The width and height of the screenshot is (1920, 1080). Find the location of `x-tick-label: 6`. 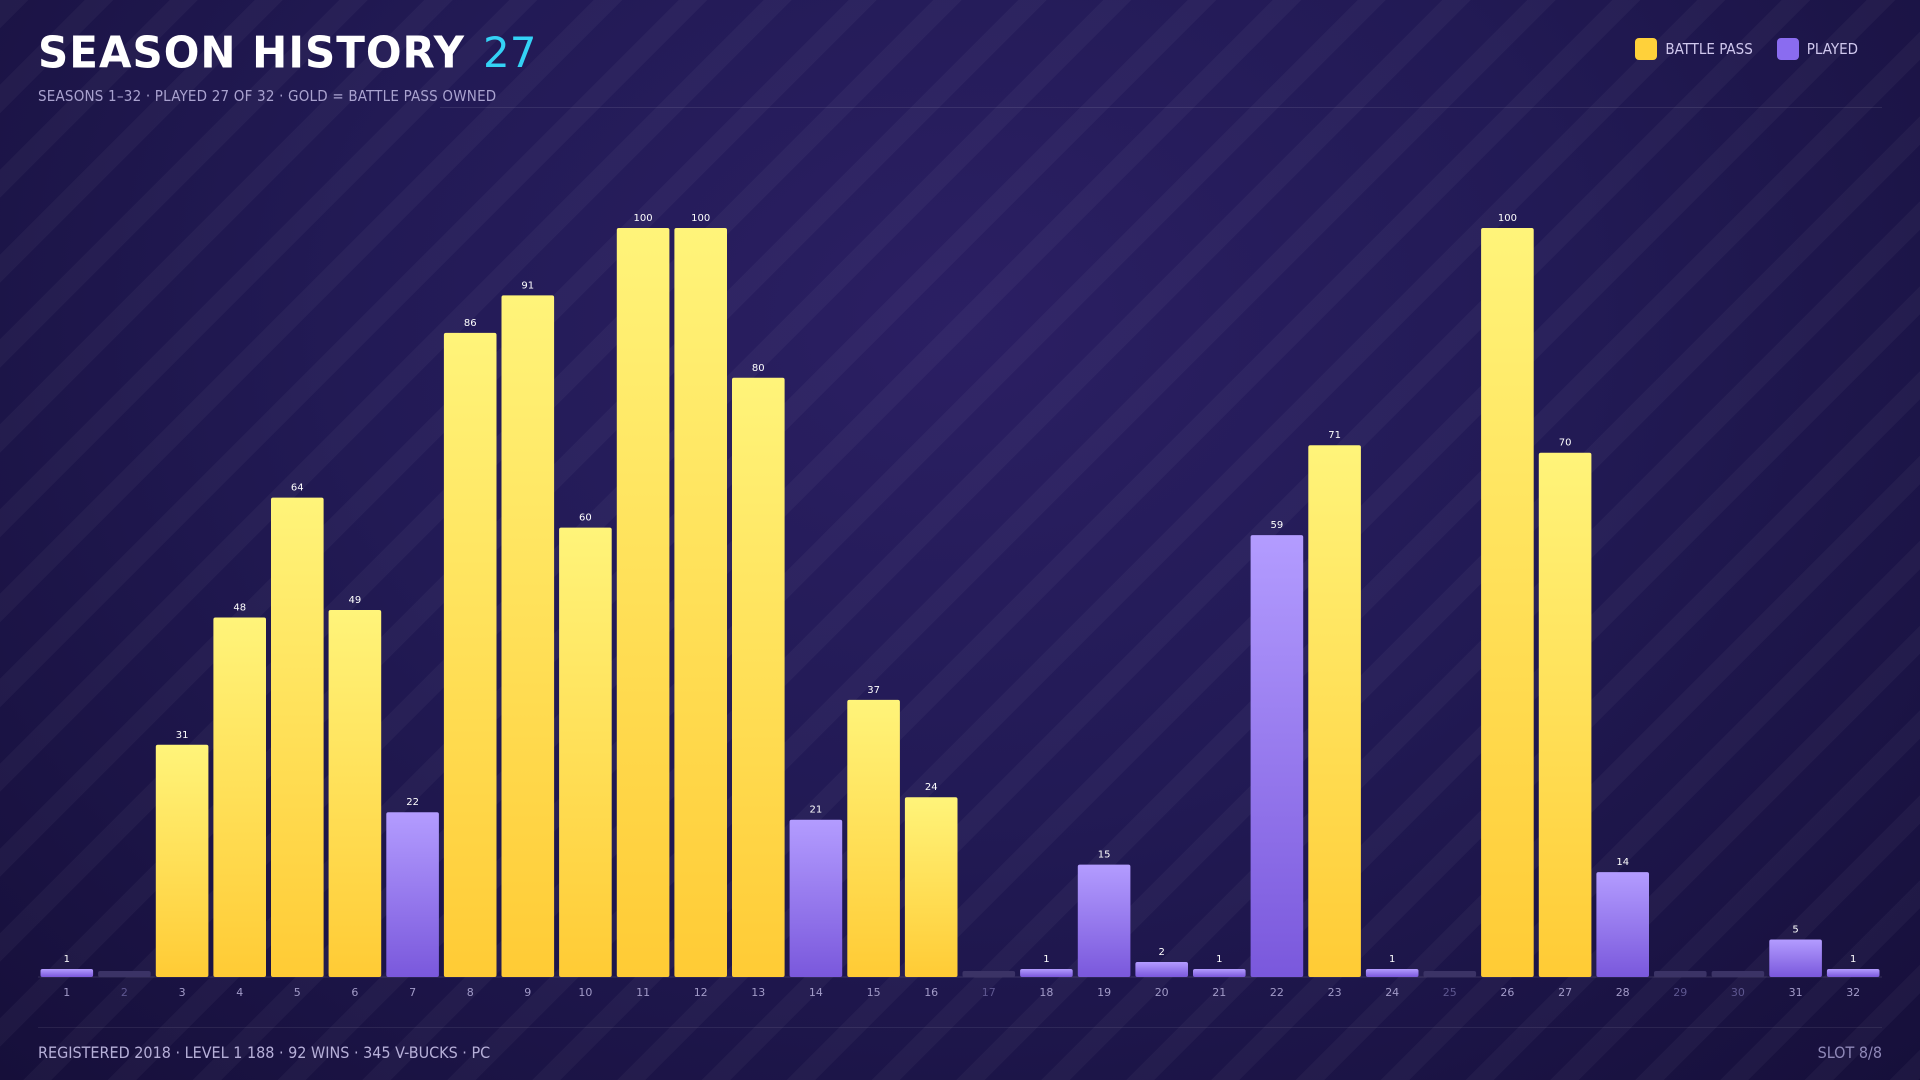

x-tick-label: 6 is located at coordinates (354, 992).